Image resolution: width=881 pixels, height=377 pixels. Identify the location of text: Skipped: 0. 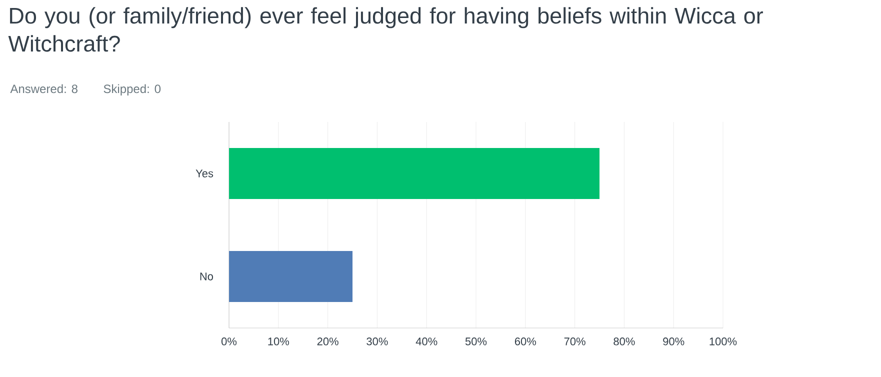
(132, 90).